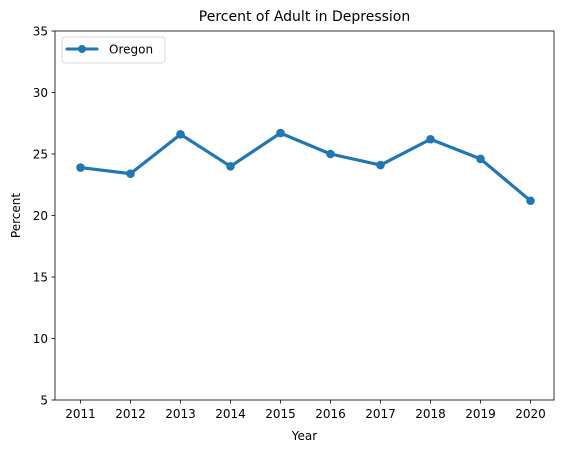 This screenshot has height=453, width=563. Describe the element at coordinates (44, 401) in the screenshot. I see `y-tick-label: 5` at that location.